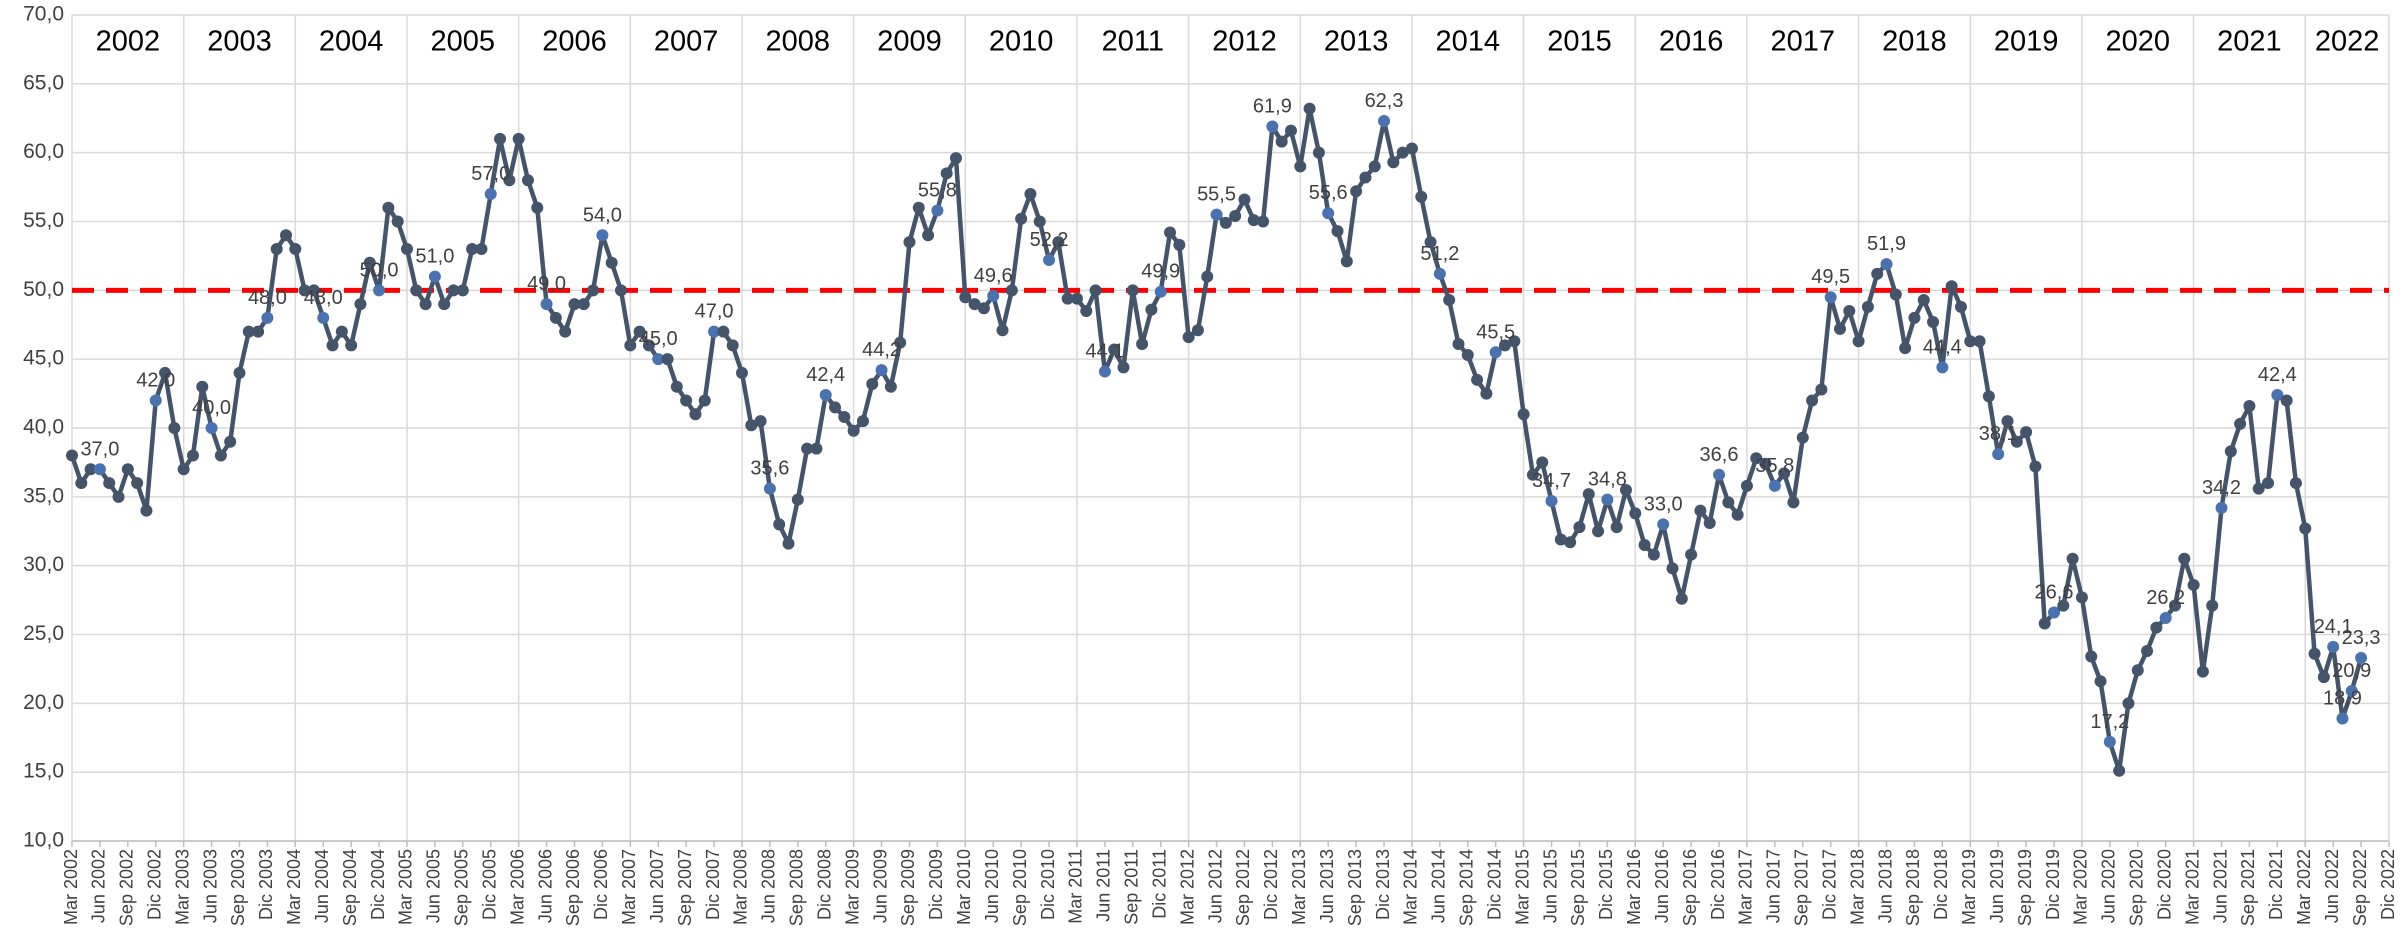  What do you see at coordinates (741, 887) in the screenshot?
I see `x-tick-label: Mar 2008` at bounding box center [741, 887].